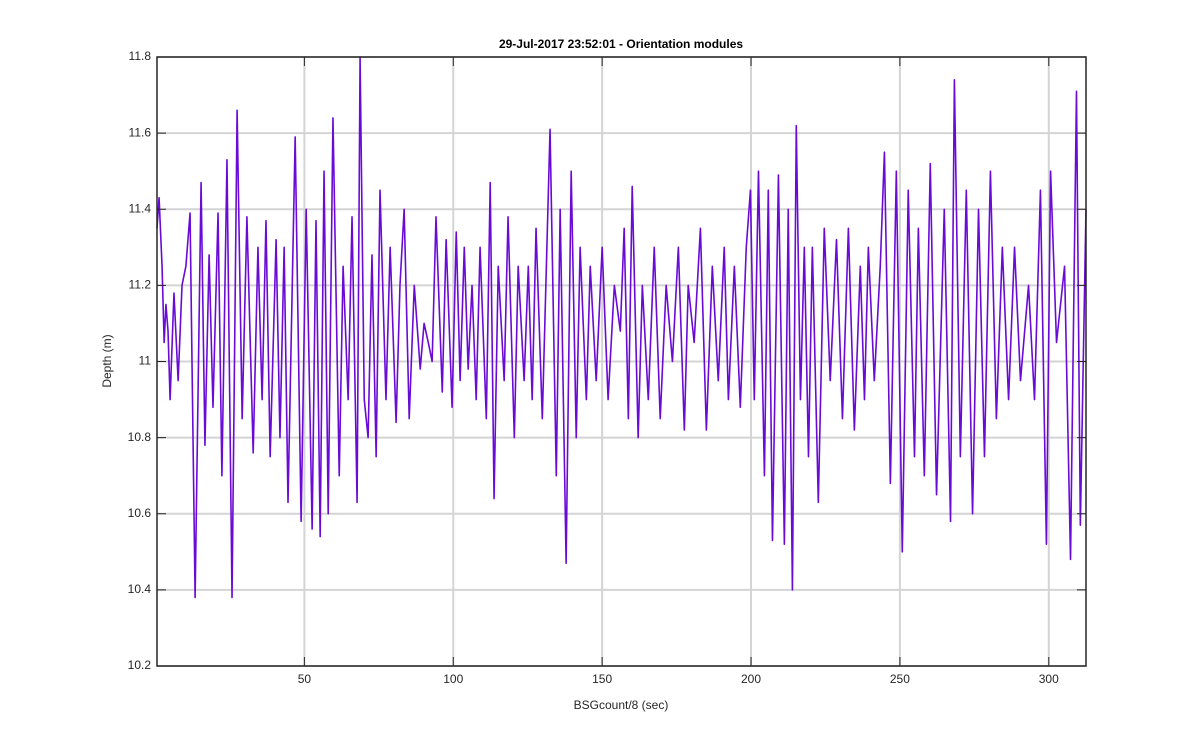  Describe the element at coordinates (900, 679) in the screenshot. I see `x-tick-label: 250` at that location.